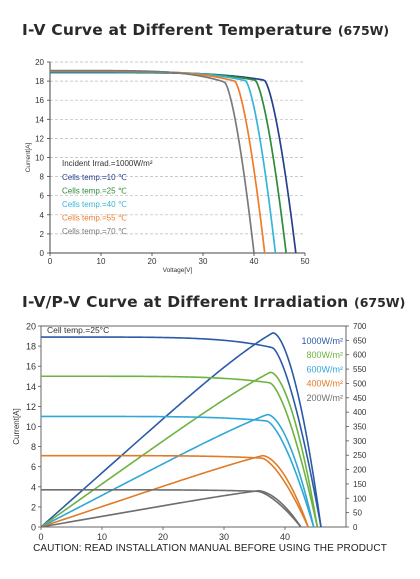 Image resolution: width=420 pixels, height=579 pixels. I want to click on annotation-cell-temp: Cell temp.=25°C, so click(78, 330).